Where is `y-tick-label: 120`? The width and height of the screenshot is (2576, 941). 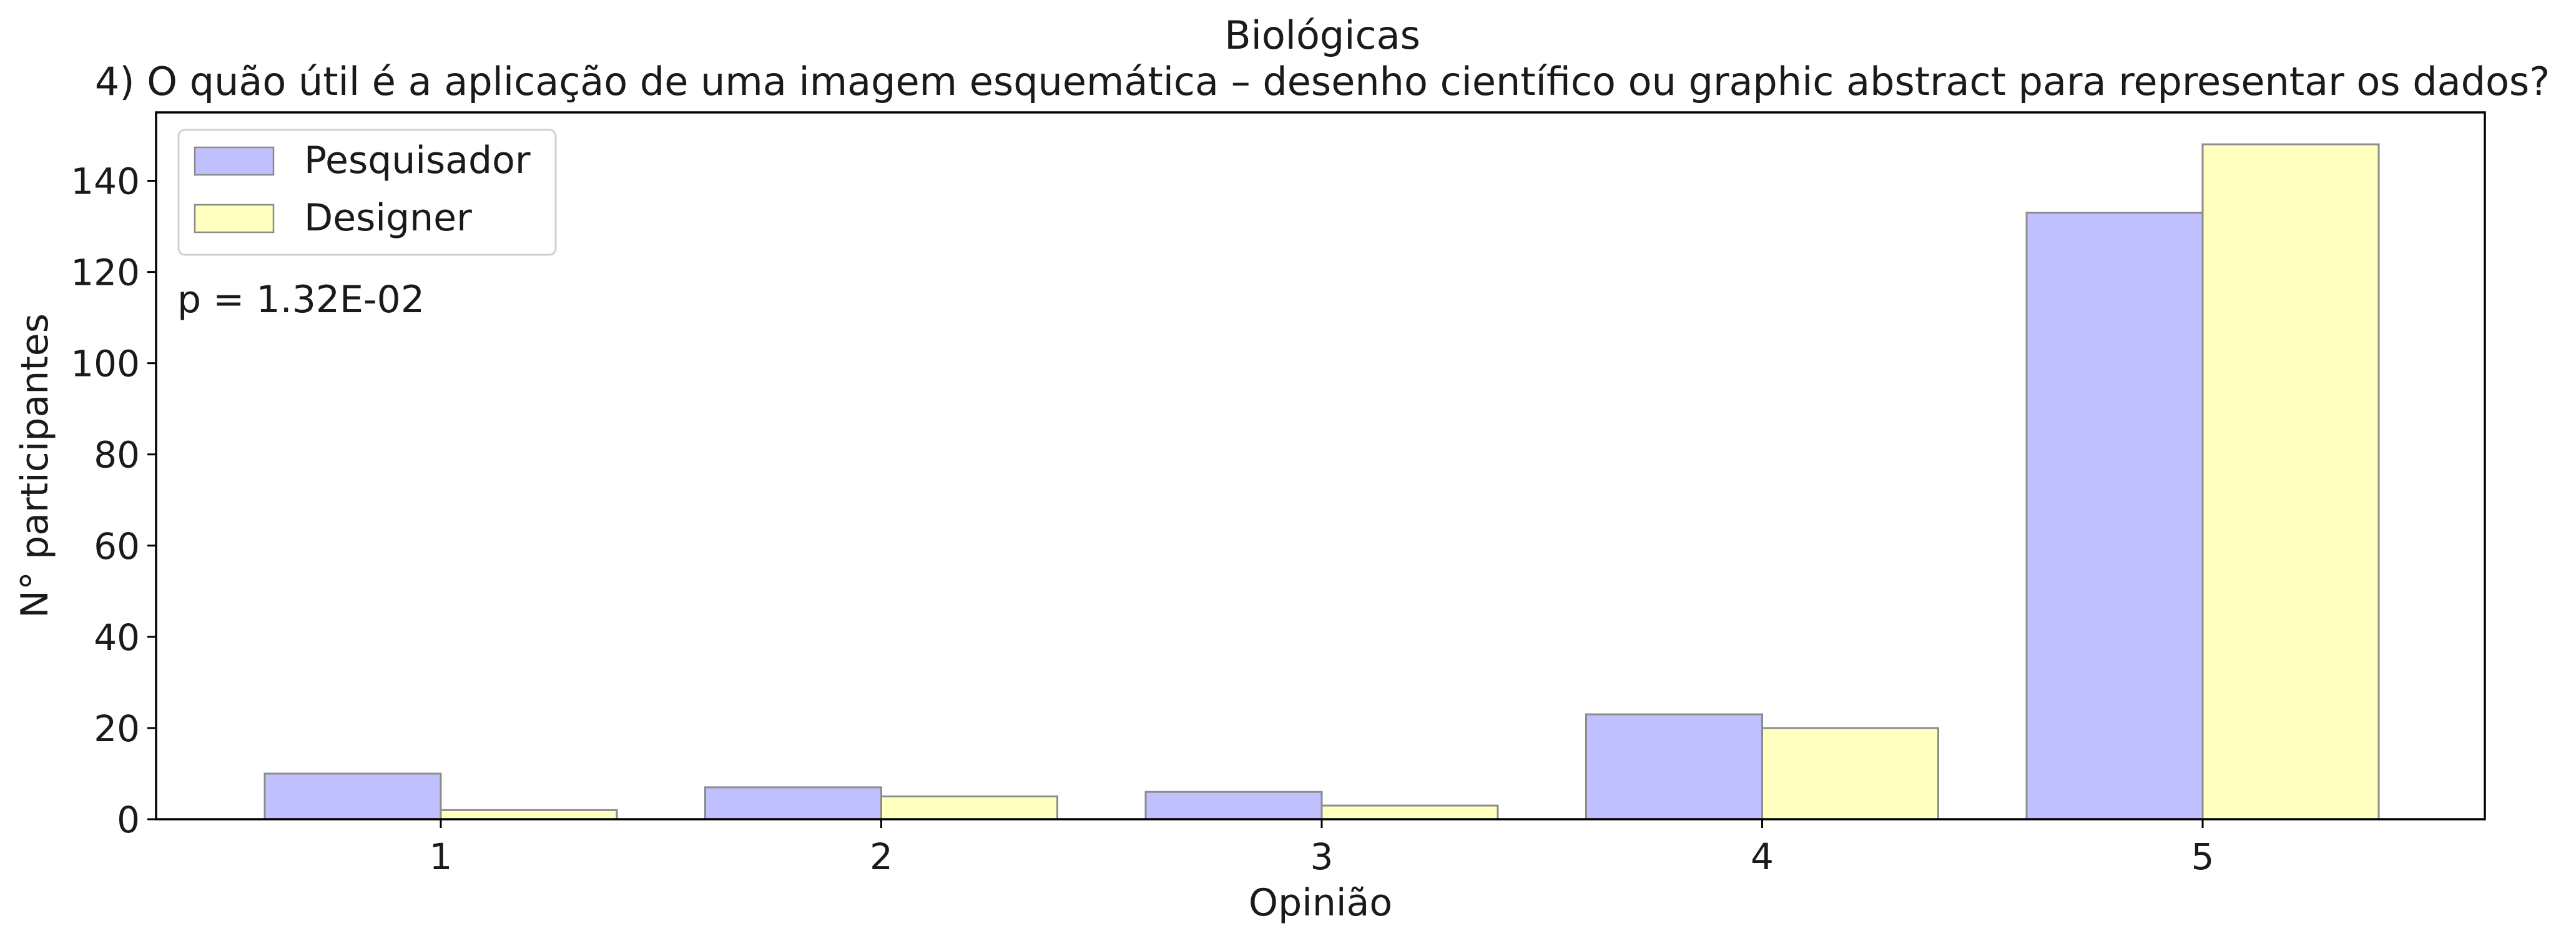
y-tick-label: 120 is located at coordinates (105, 273).